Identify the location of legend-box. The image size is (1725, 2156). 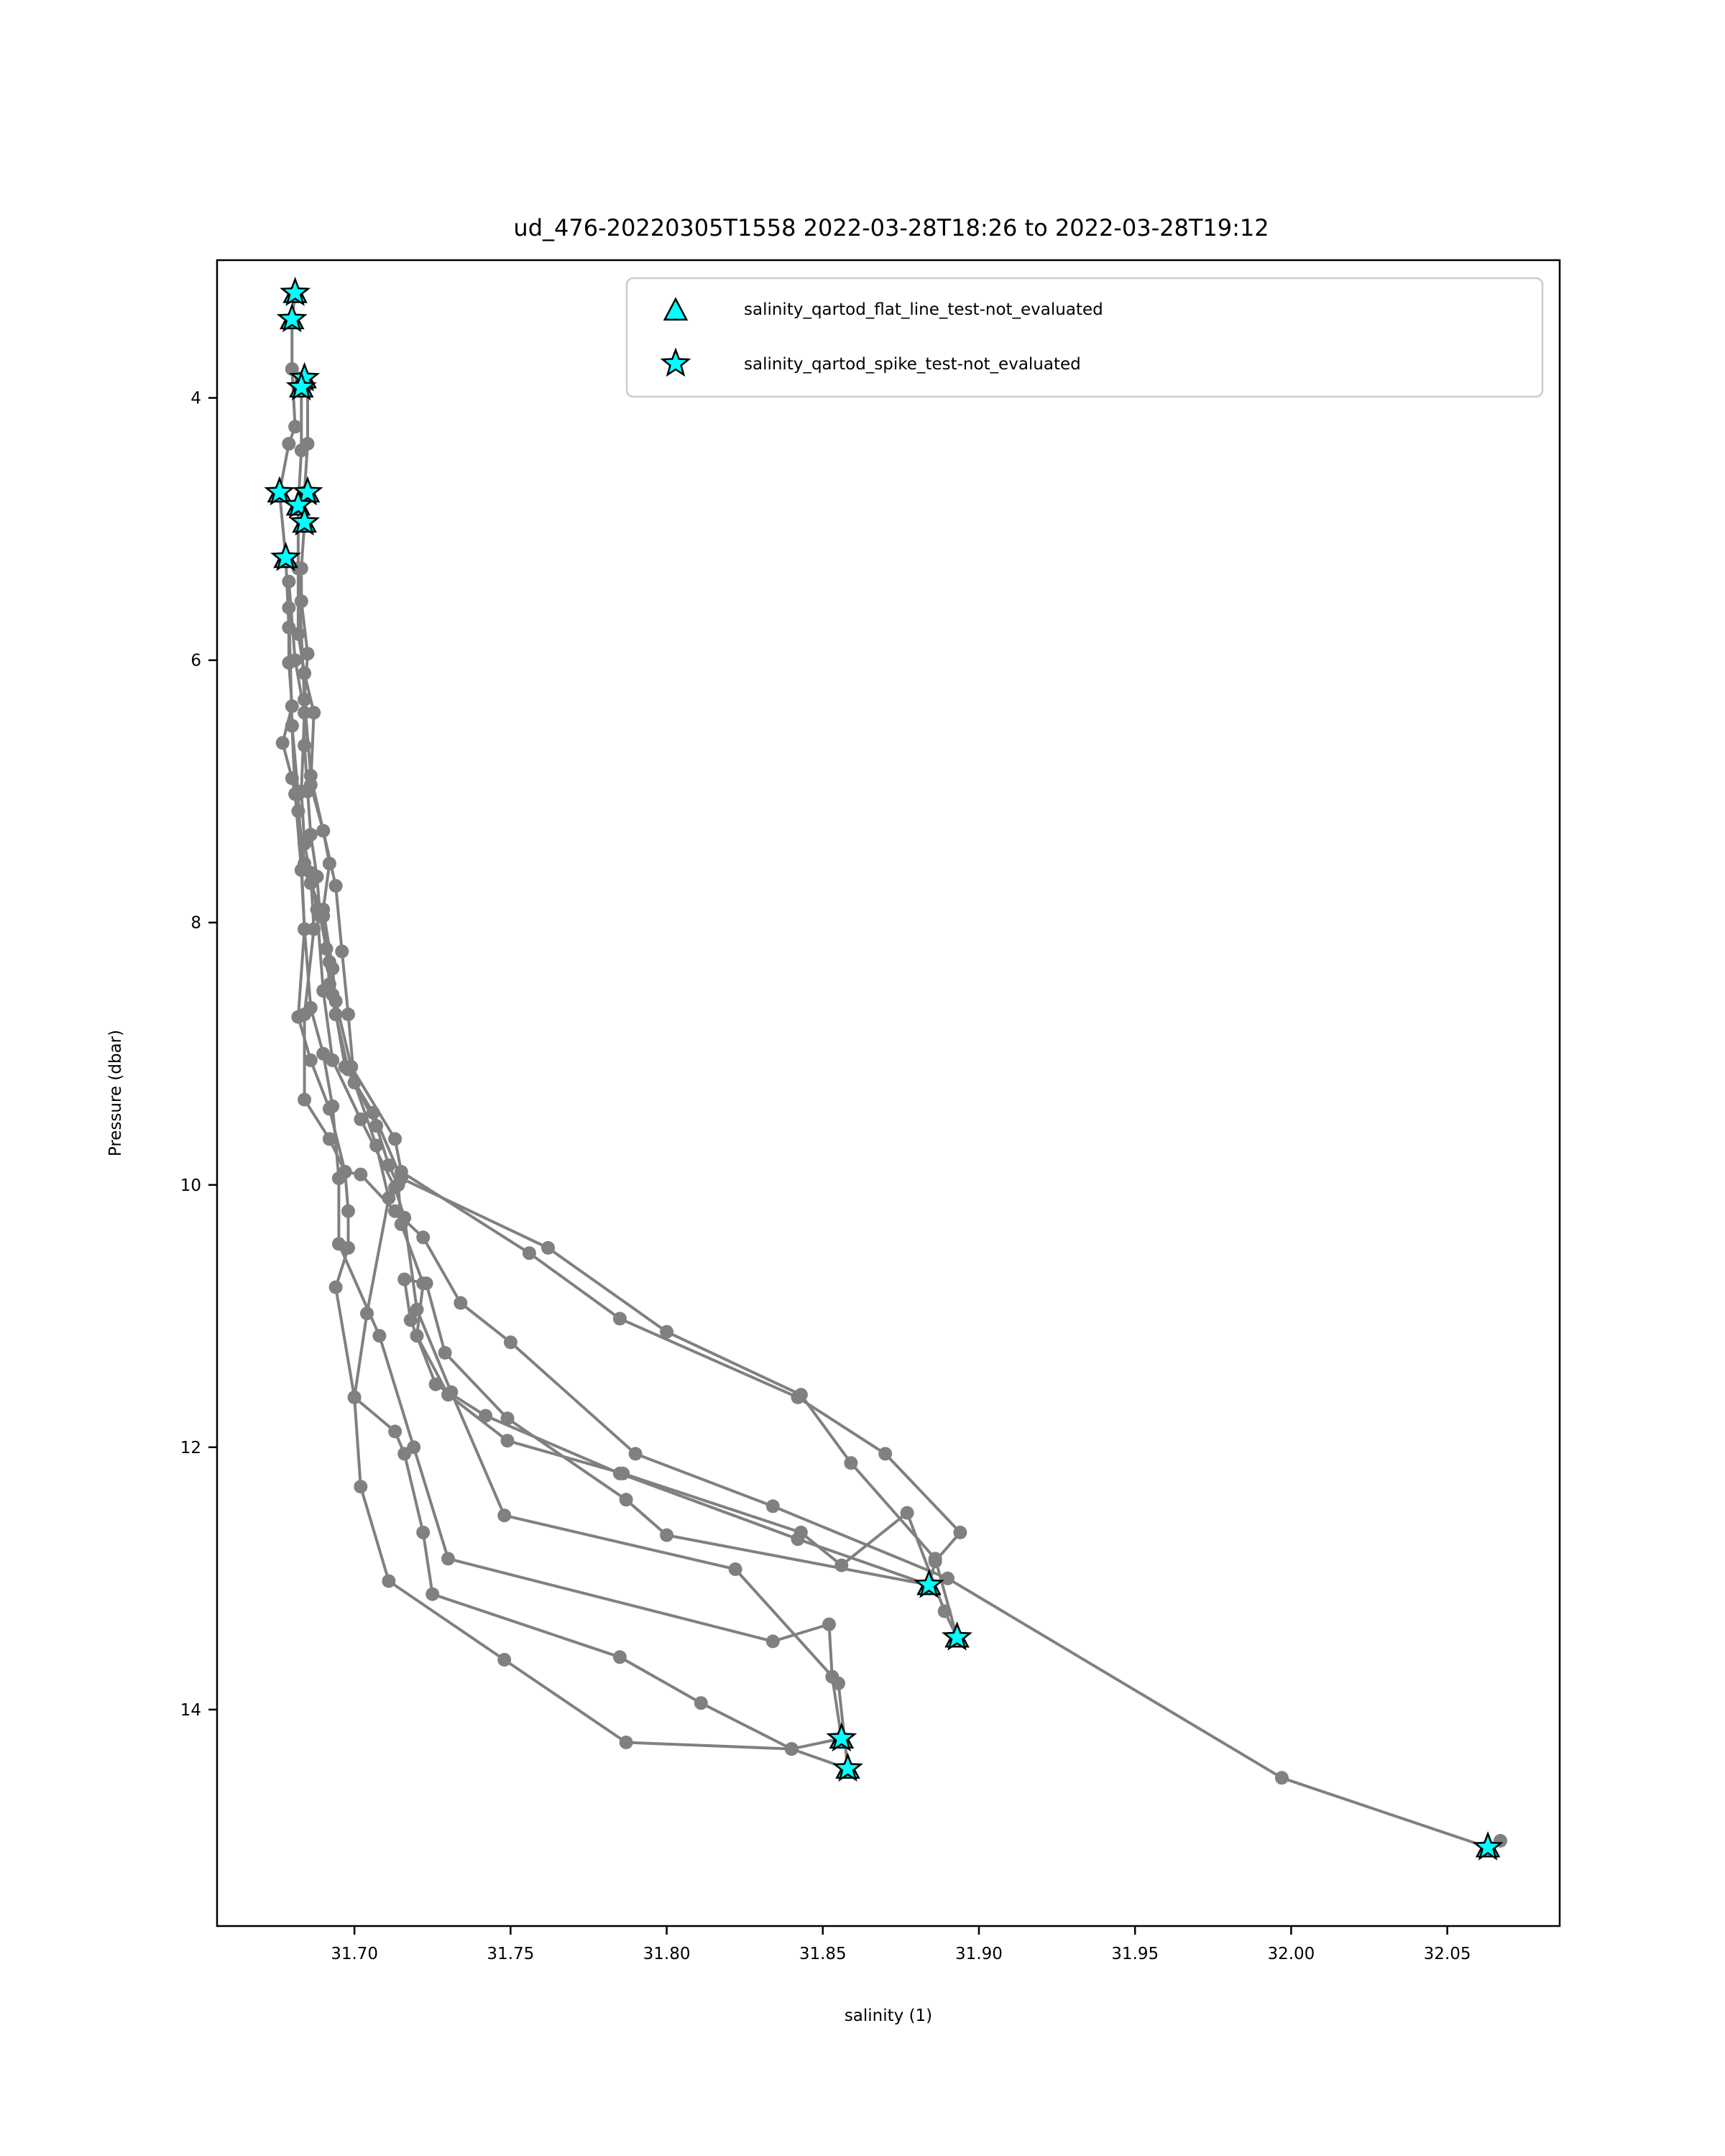
(1084, 337).